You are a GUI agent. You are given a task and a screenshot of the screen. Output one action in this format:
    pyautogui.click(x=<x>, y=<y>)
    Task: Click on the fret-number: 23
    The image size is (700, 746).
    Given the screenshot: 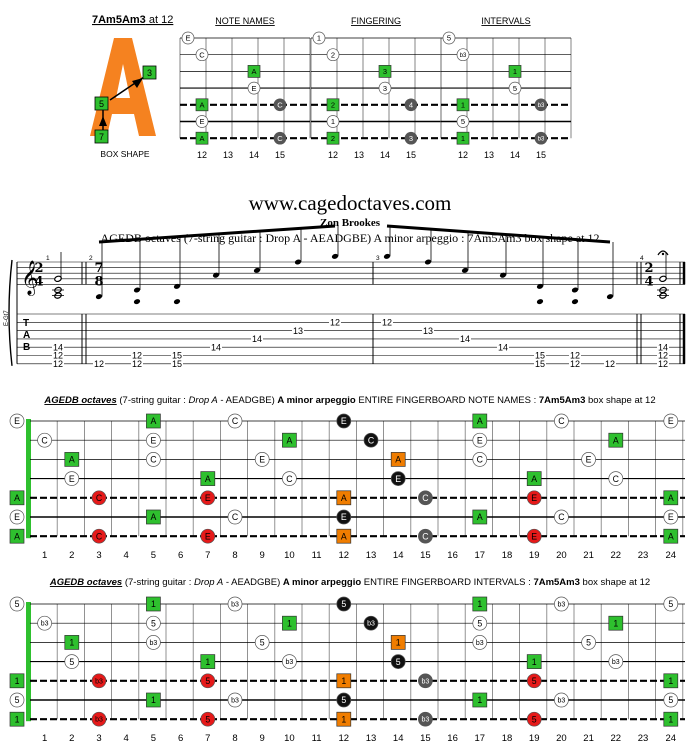 What is the action you would take?
    pyautogui.click(x=643, y=555)
    